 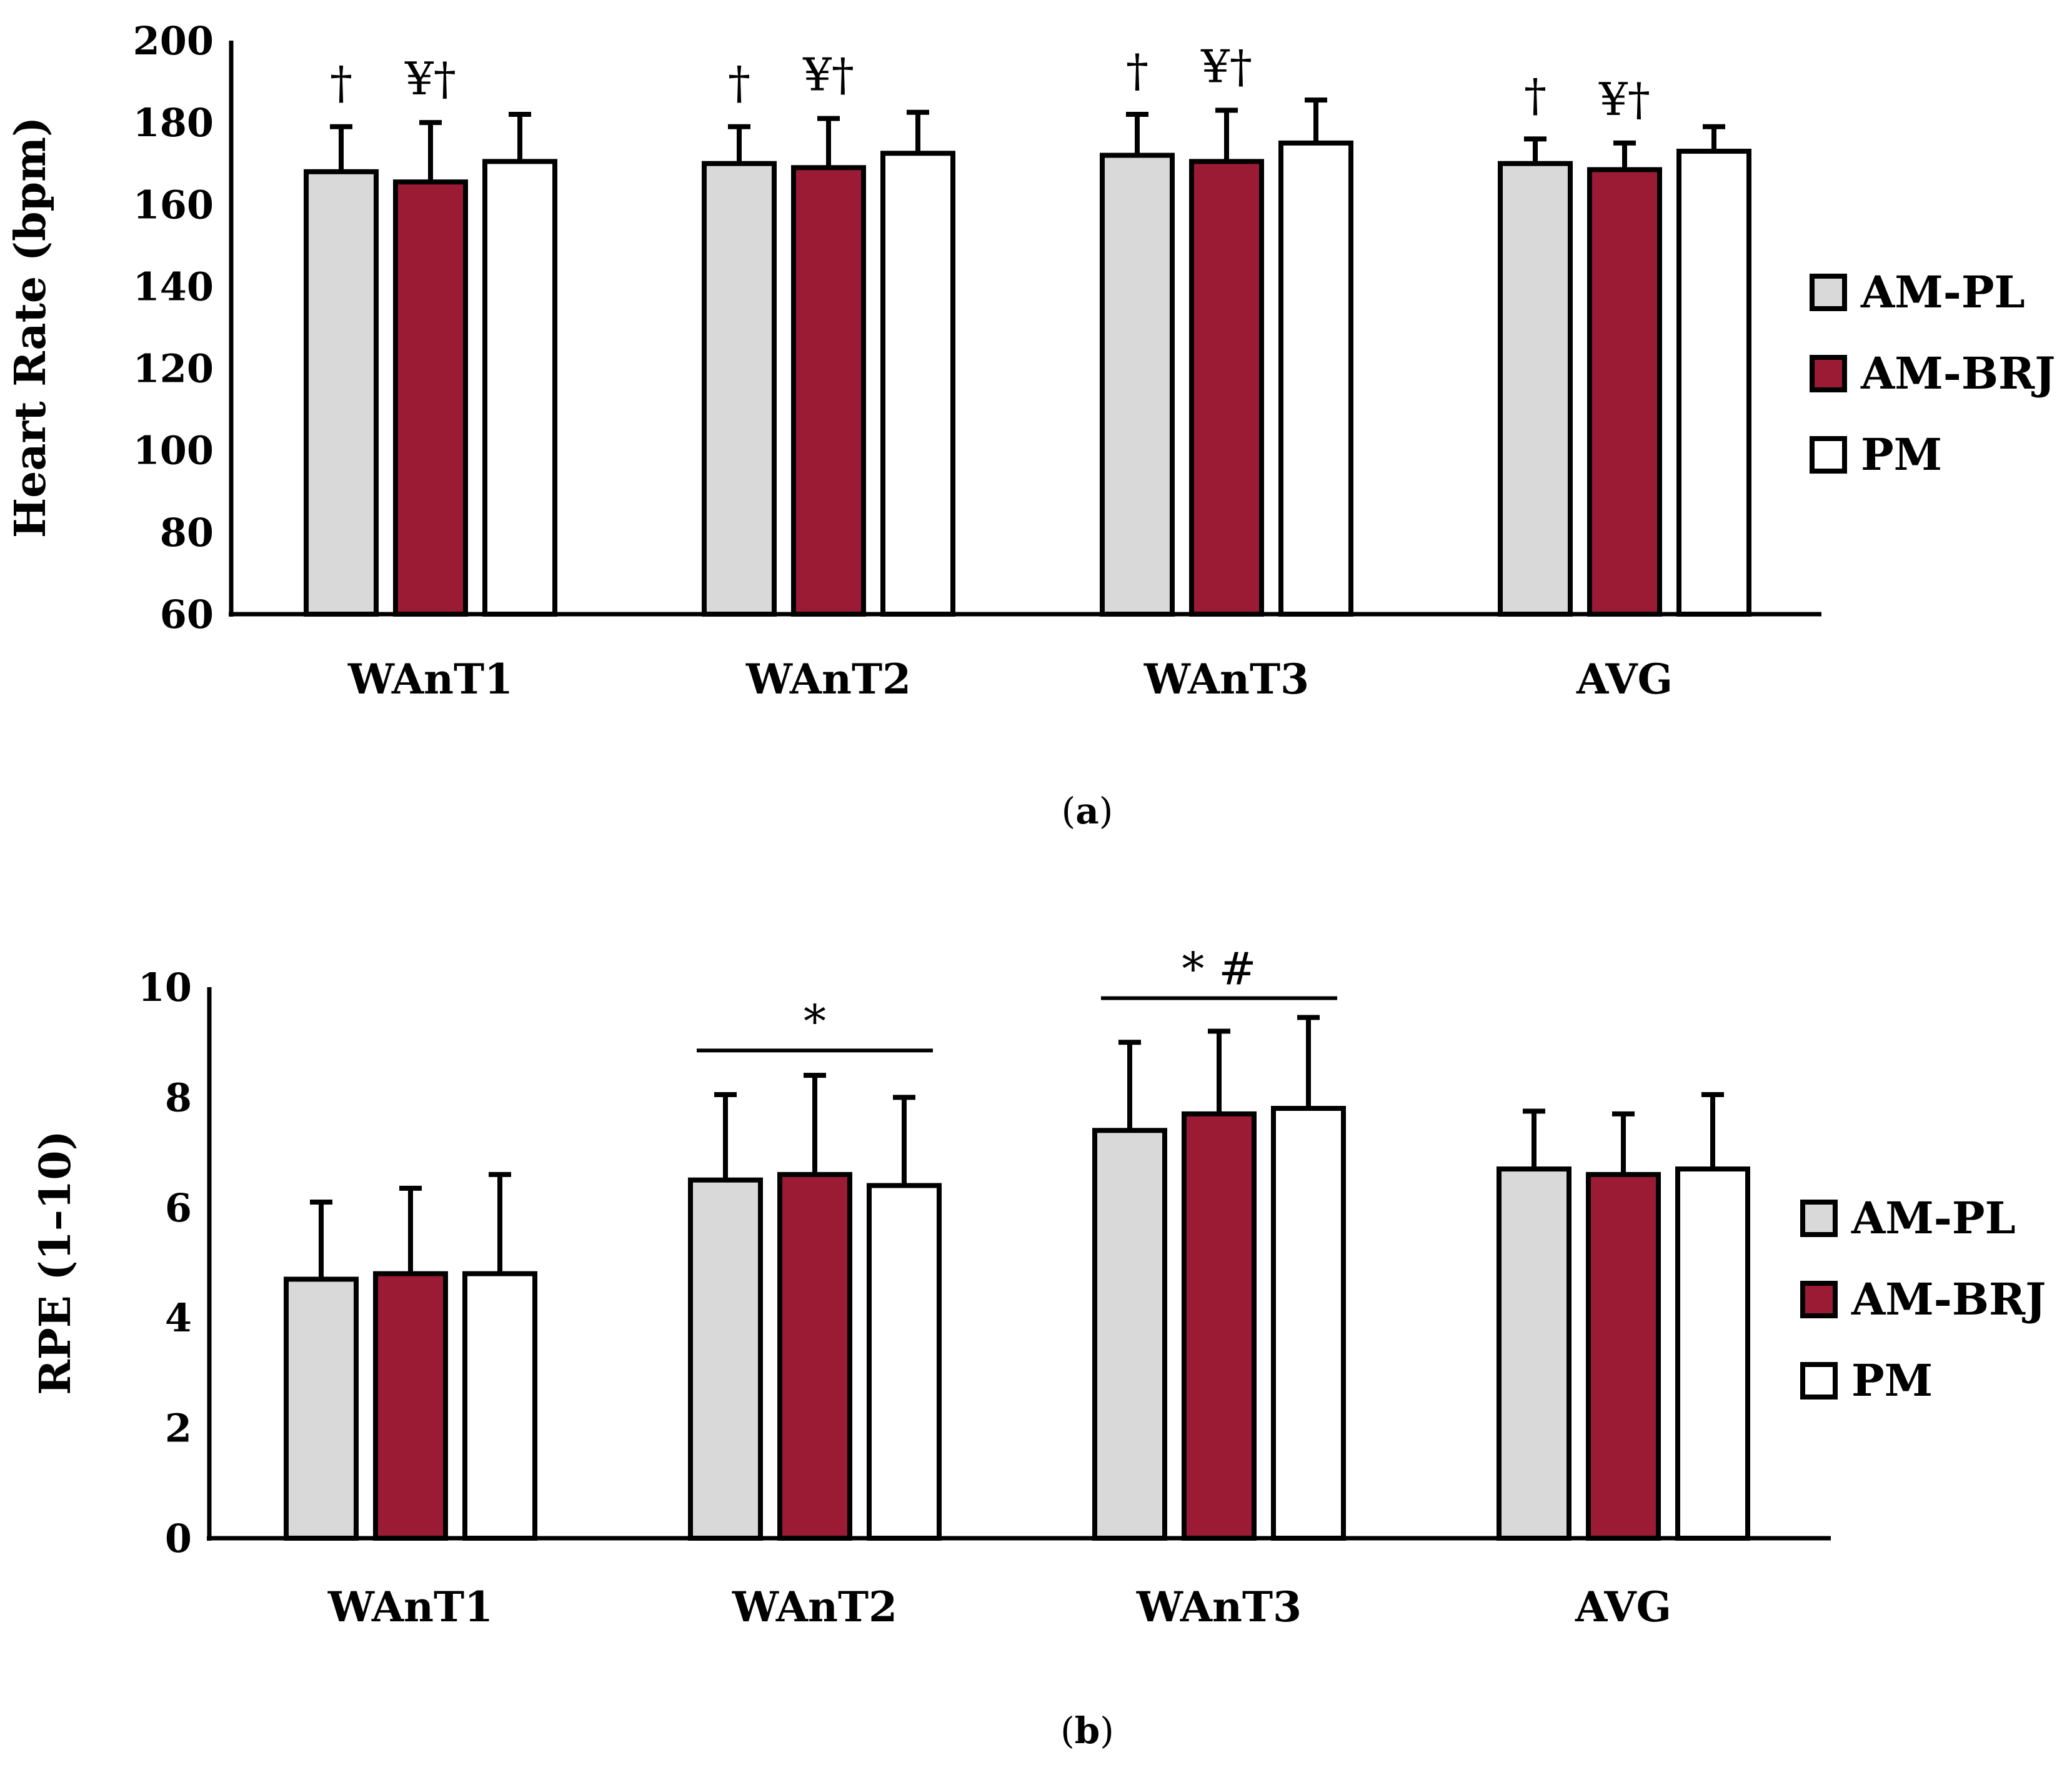 What do you see at coordinates (173, 369) in the screenshot?
I see `y-tick-label: 120` at bounding box center [173, 369].